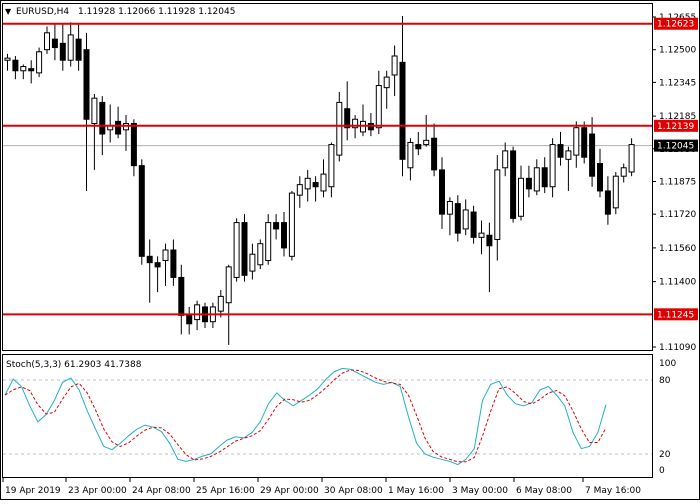 Image resolution: width=700 pixels, height=504 pixels. I want to click on time-tick-label: 25 Apr 16:00, so click(225, 491).